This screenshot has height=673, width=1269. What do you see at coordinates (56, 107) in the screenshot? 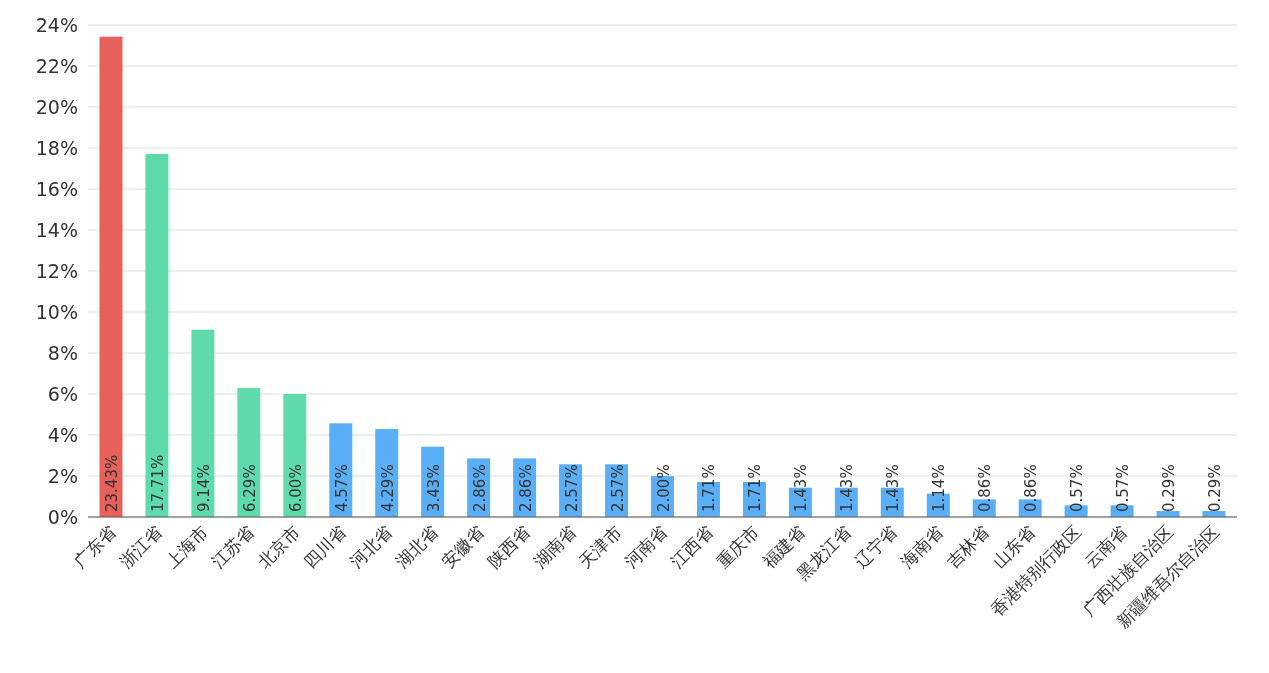
I see `y-tick-label: 20%` at bounding box center [56, 107].